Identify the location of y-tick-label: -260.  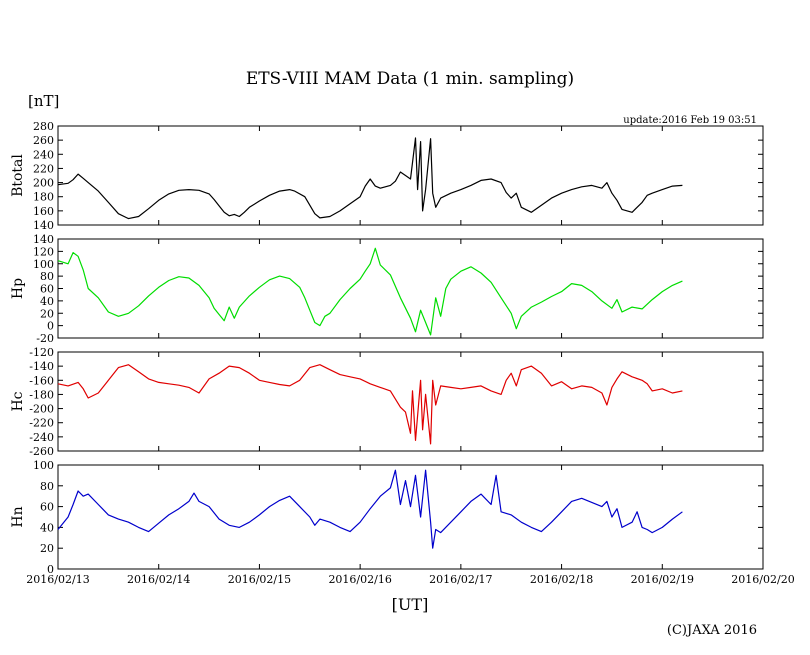
(41, 451).